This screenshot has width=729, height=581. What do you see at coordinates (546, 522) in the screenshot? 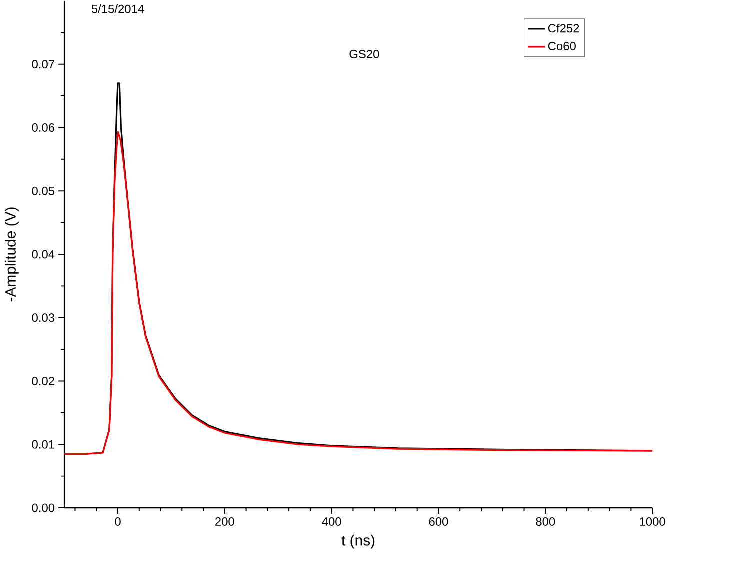
I see `x-tick-label: 800` at bounding box center [546, 522].